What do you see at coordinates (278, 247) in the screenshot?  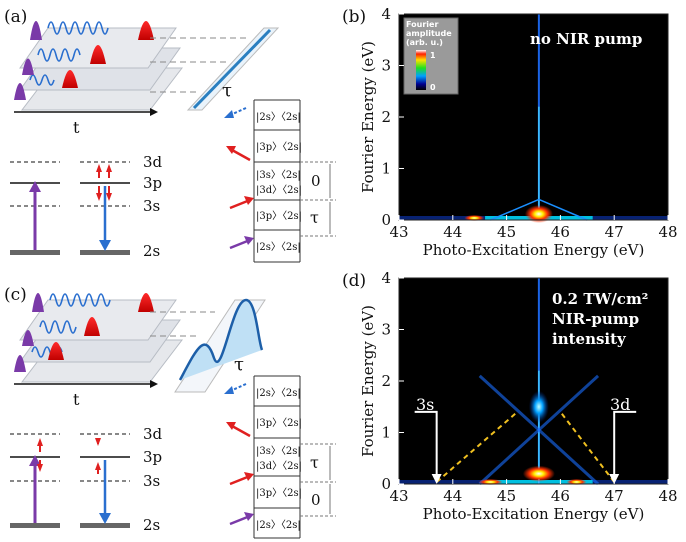 I see `rho-6: |2s〉〈2s|` at bounding box center [278, 247].